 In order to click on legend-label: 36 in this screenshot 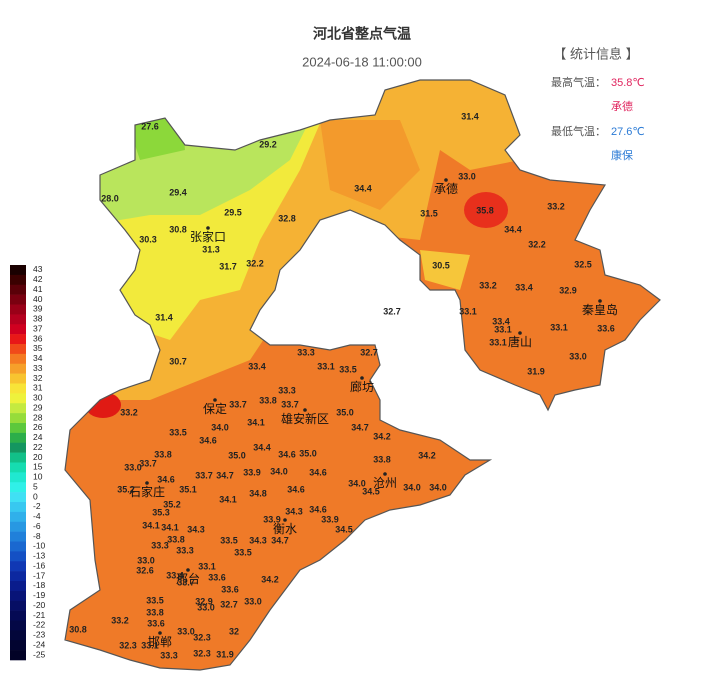, I will do `click(38, 338)`.